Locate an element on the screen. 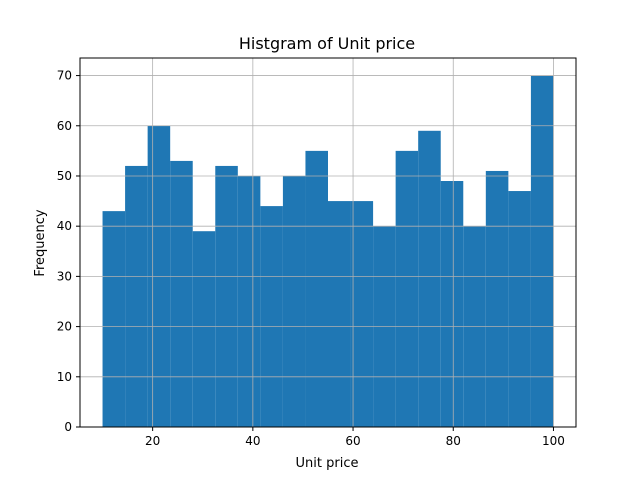 This screenshot has width=640, height=480. x-axis-label: Unit price is located at coordinates (327, 463).